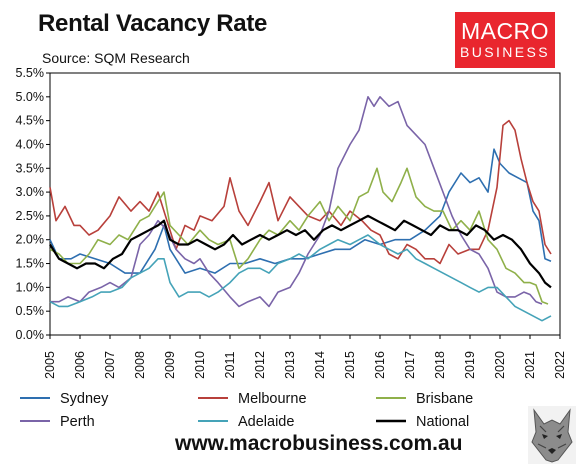  What do you see at coordinates (272, 399) in the screenshot?
I see `legend-label-melbourne: Melbourne` at bounding box center [272, 399].